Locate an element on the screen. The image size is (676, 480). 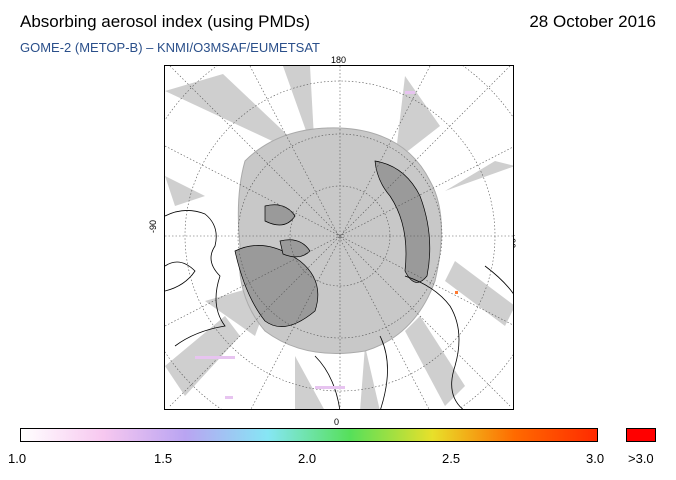
colorbar-tick-label: 3.0 is located at coordinates (595, 458).